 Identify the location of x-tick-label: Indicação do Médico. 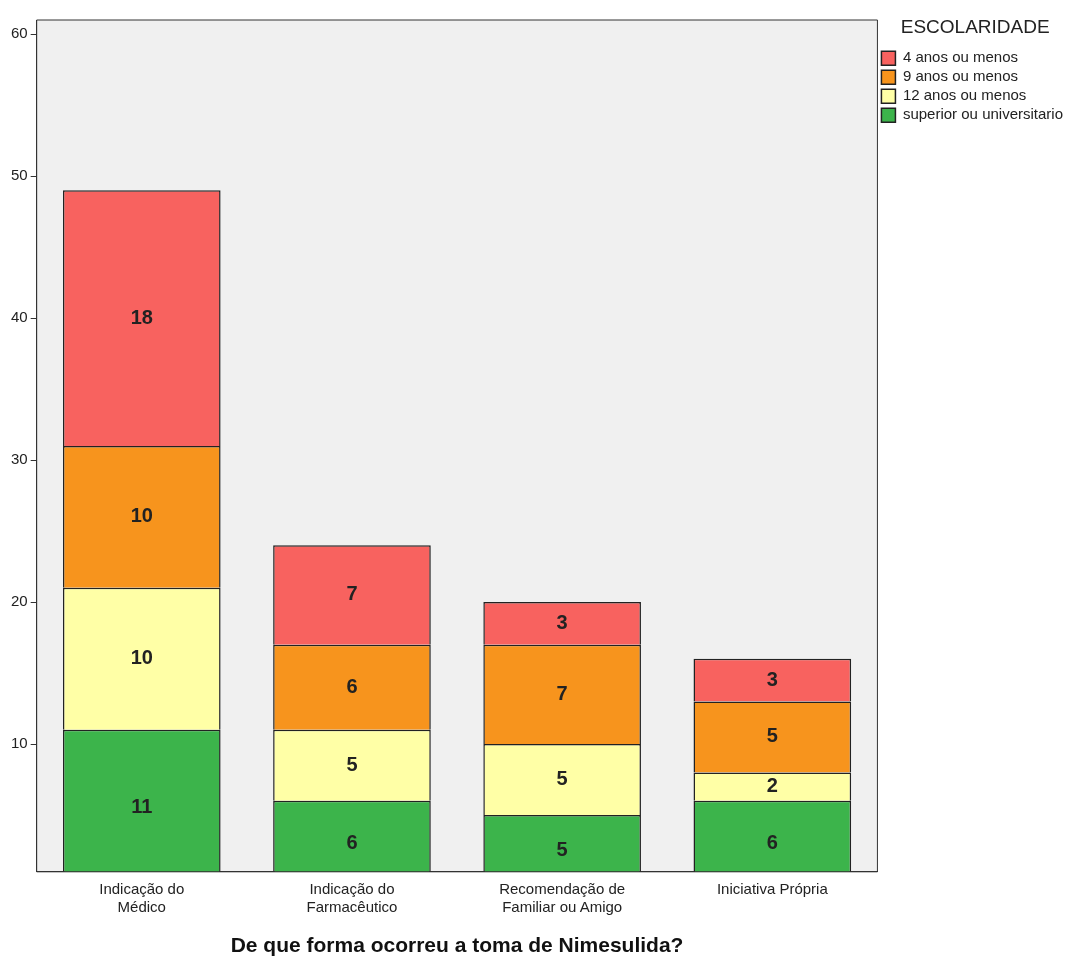
(142, 897).